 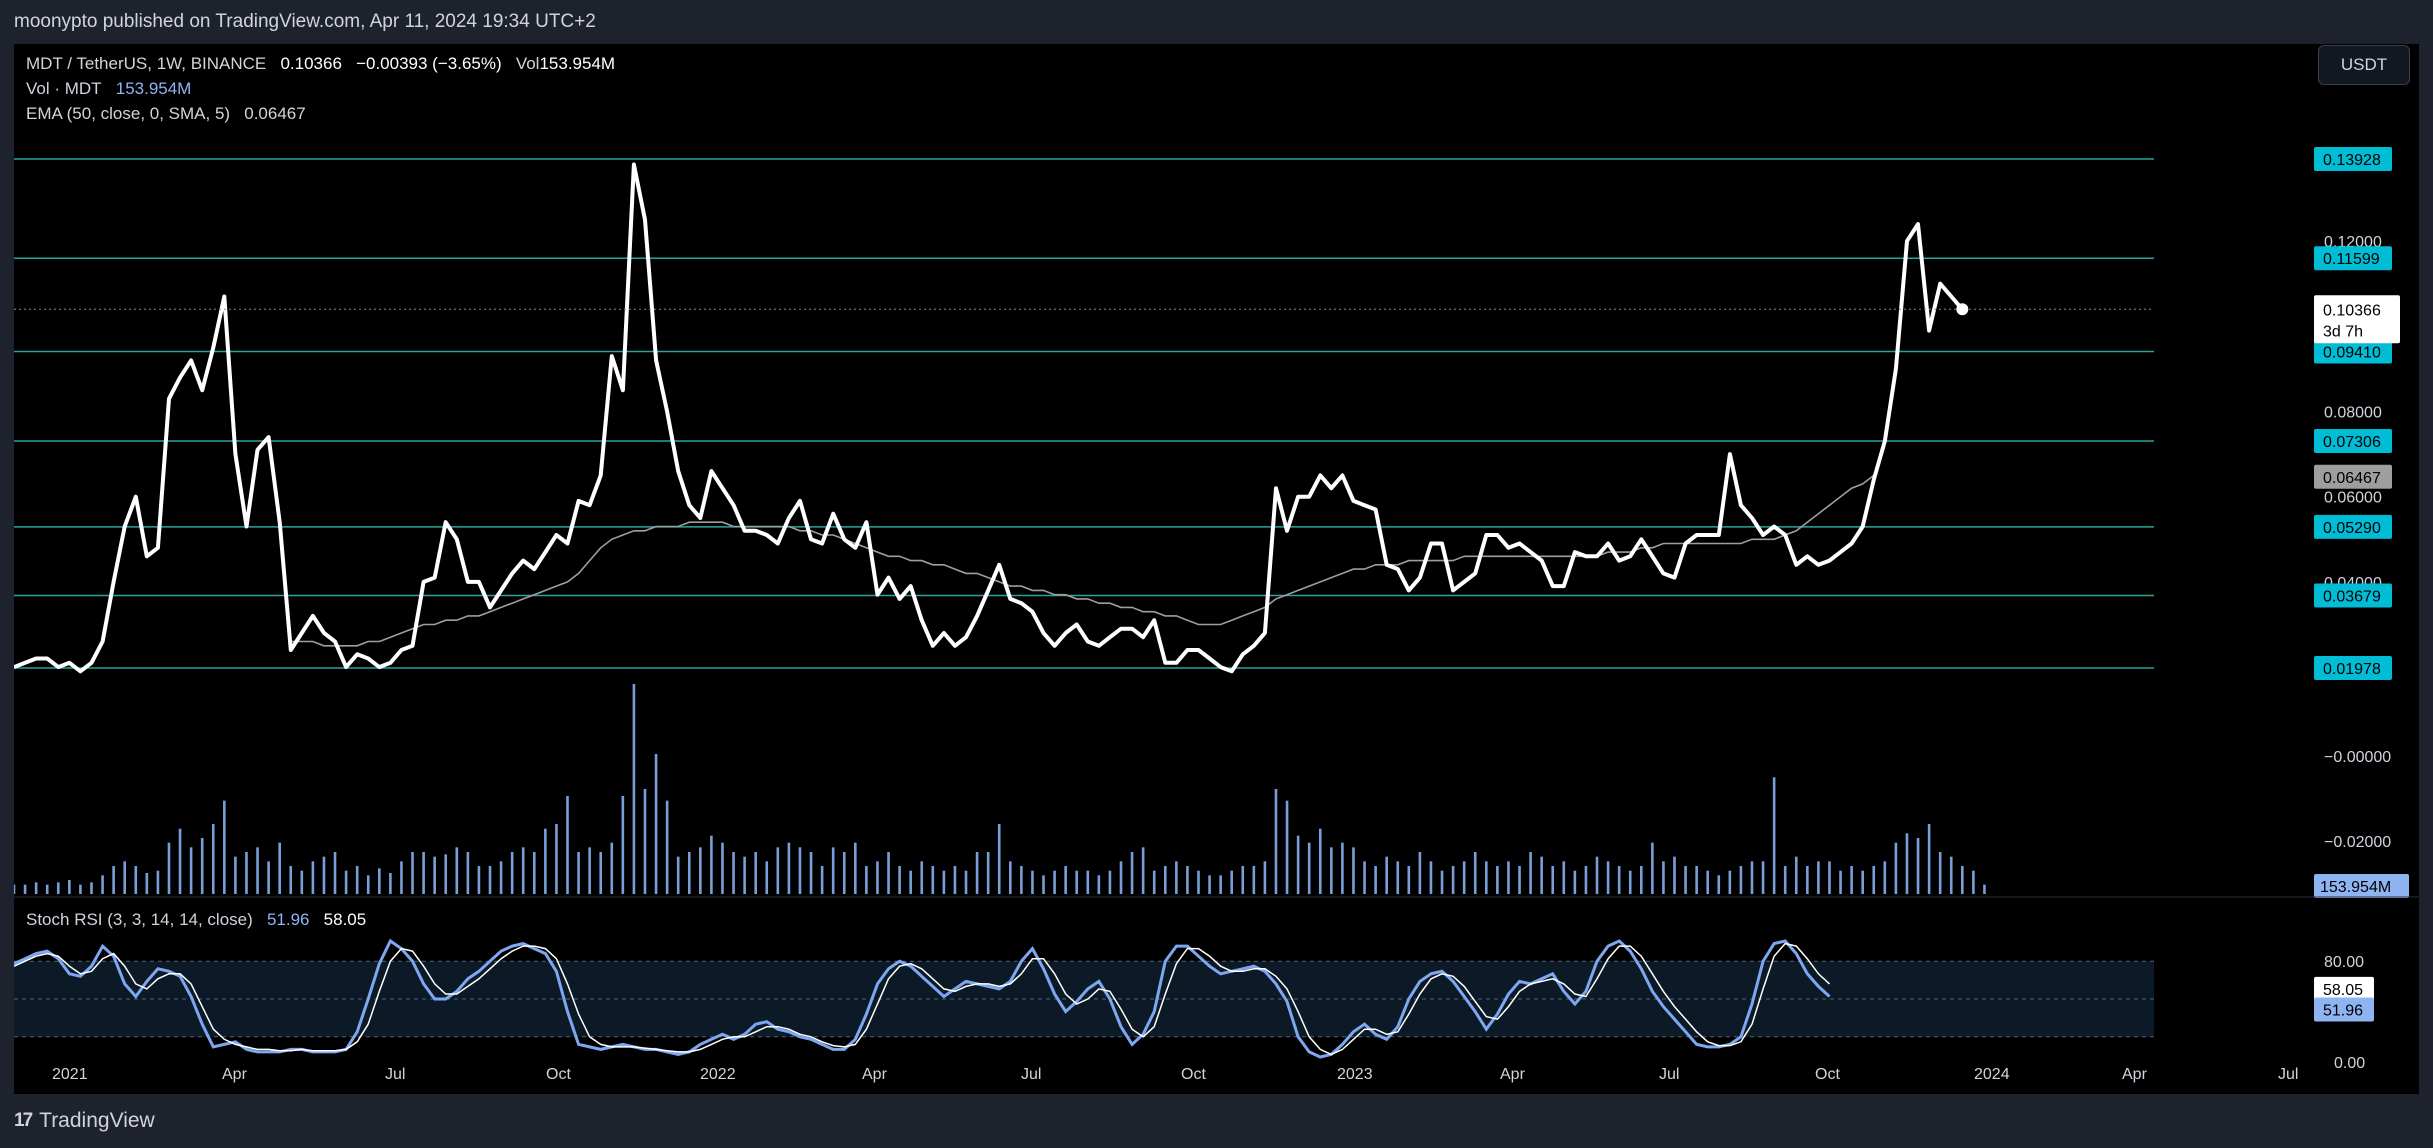 What do you see at coordinates (2344, 962) in the screenshot?
I see `stoch-axis-label: 80.00` at bounding box center [2344, 962].